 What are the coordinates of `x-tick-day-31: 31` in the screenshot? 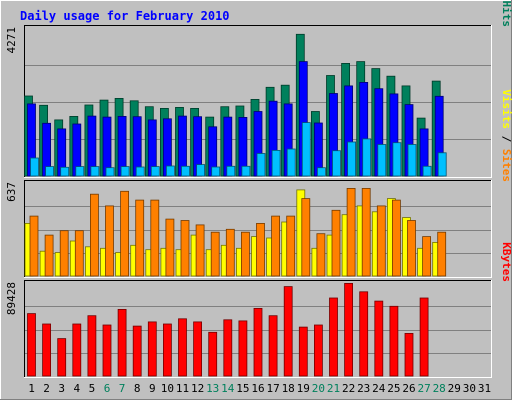 It's located at (484, 388).